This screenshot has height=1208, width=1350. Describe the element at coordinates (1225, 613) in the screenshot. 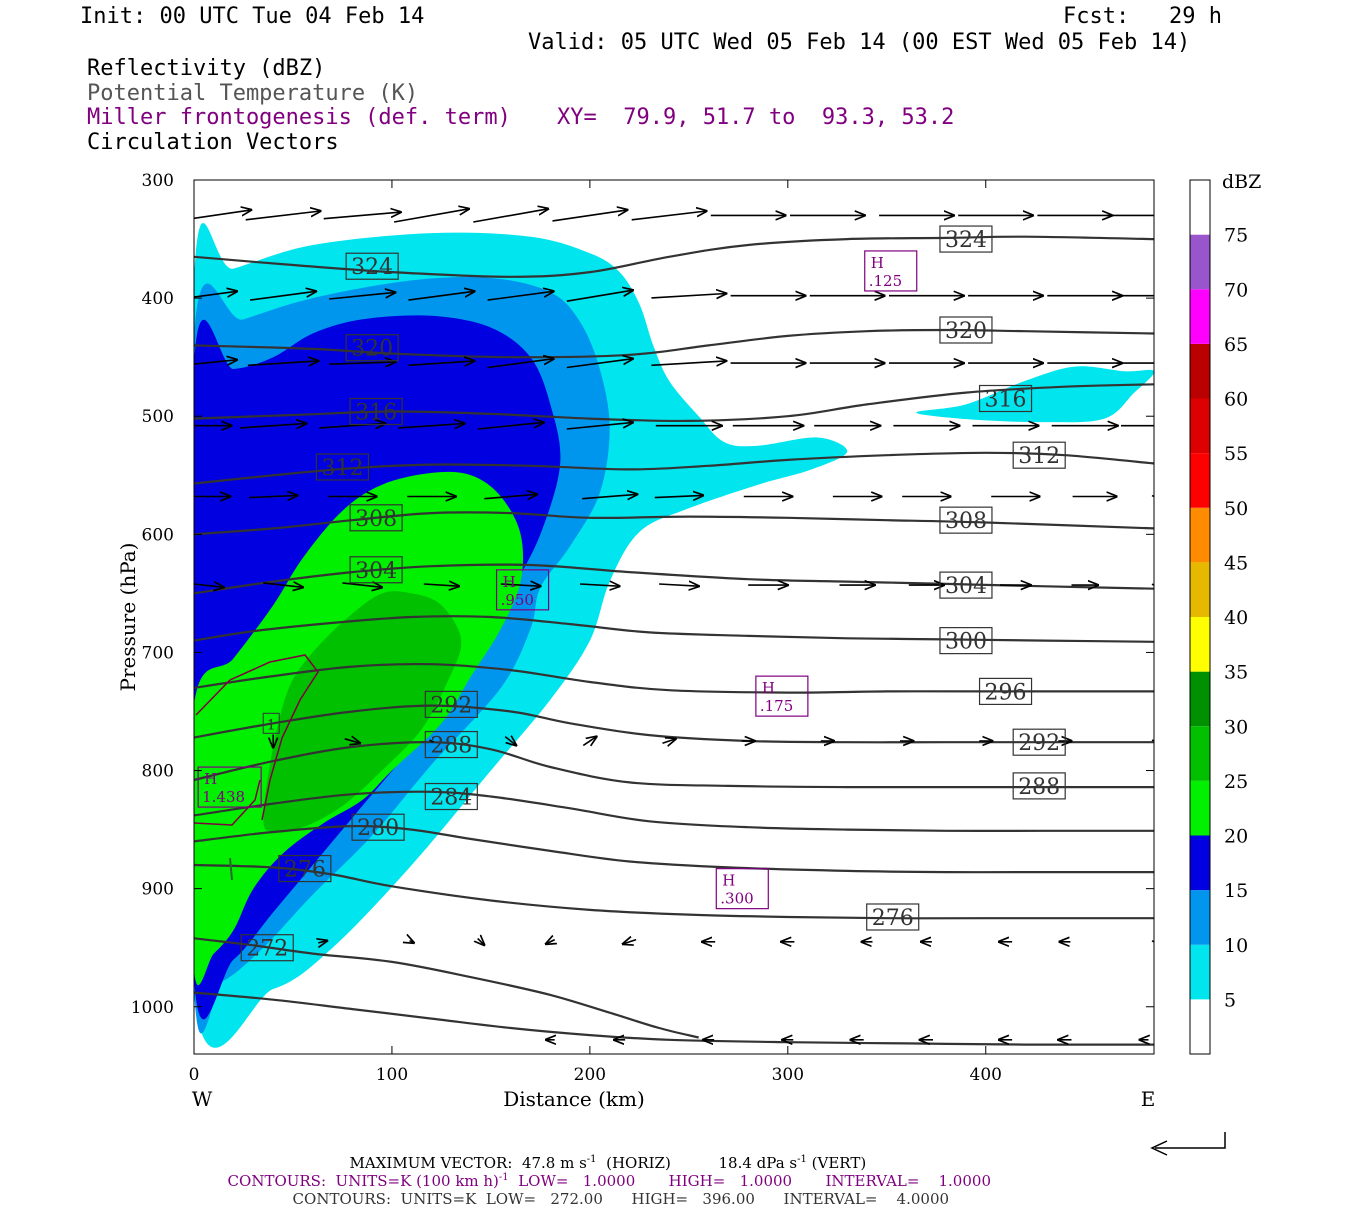

I see `colorbar: 5 10 15 20 25 30 35 40 45 50 55 60 65 70 75 dBZ` at that location.